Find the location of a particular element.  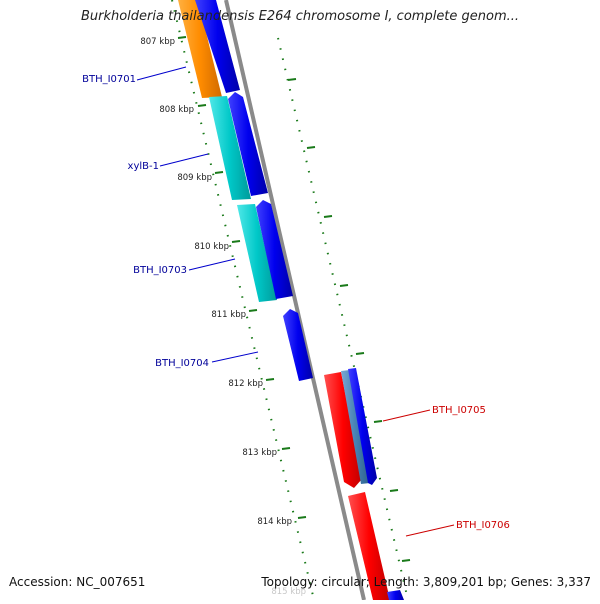

label-leader-bth-i0705 is located at coordinates (406, 415).